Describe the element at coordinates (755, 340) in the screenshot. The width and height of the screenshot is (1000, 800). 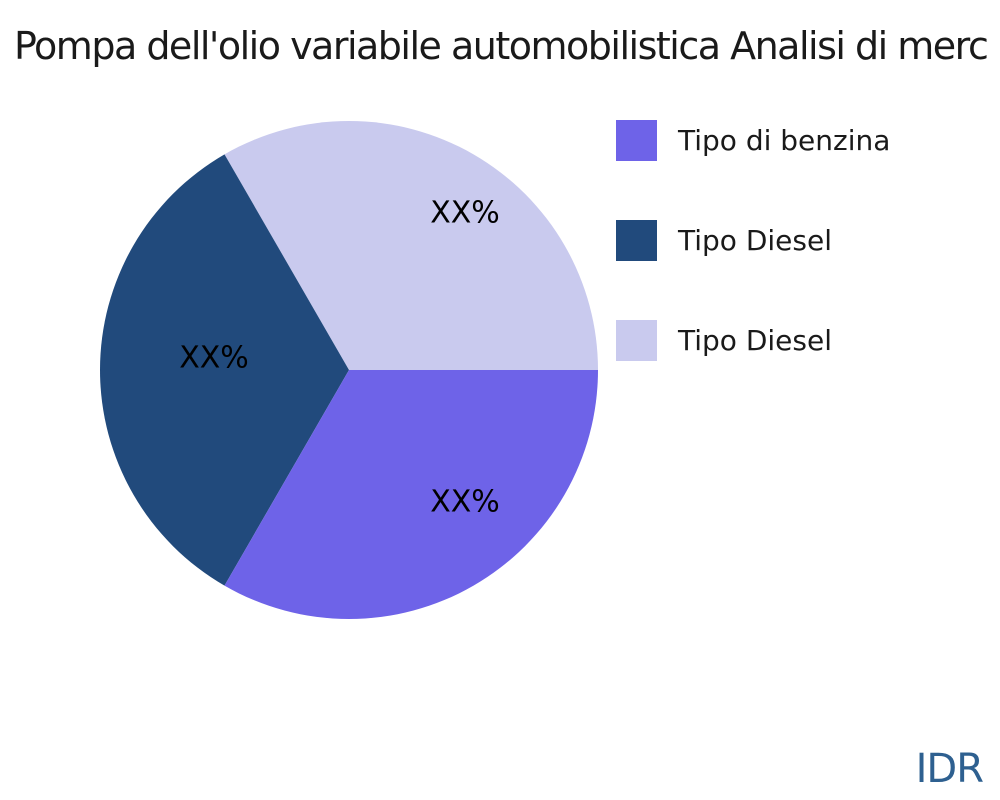
I see `legend-label-tipo-diesel-light: Tipo Diesel` at that location.